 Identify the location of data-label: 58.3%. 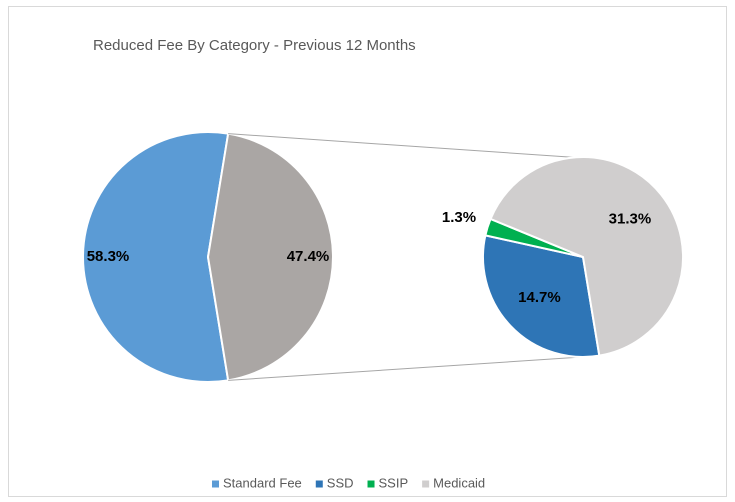
(108, 256).